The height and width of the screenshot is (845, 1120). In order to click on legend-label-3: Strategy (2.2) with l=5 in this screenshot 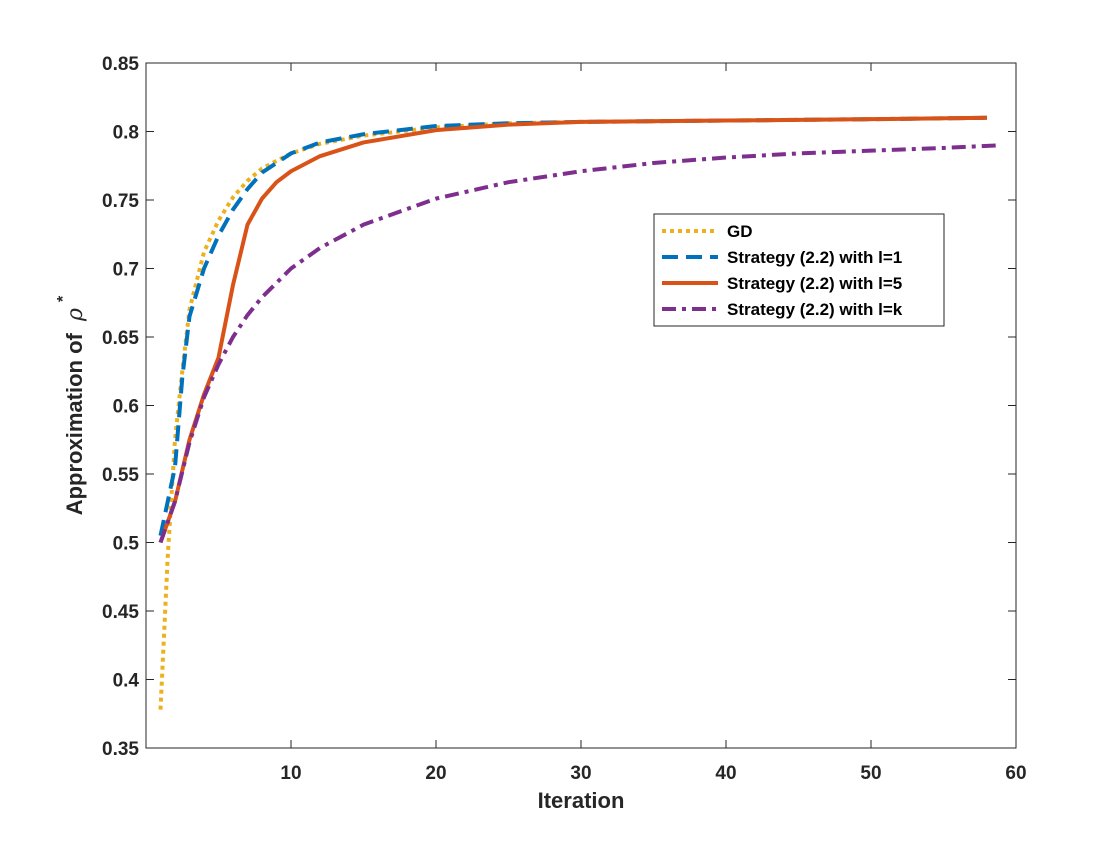, I will do `click(814, 283)`.